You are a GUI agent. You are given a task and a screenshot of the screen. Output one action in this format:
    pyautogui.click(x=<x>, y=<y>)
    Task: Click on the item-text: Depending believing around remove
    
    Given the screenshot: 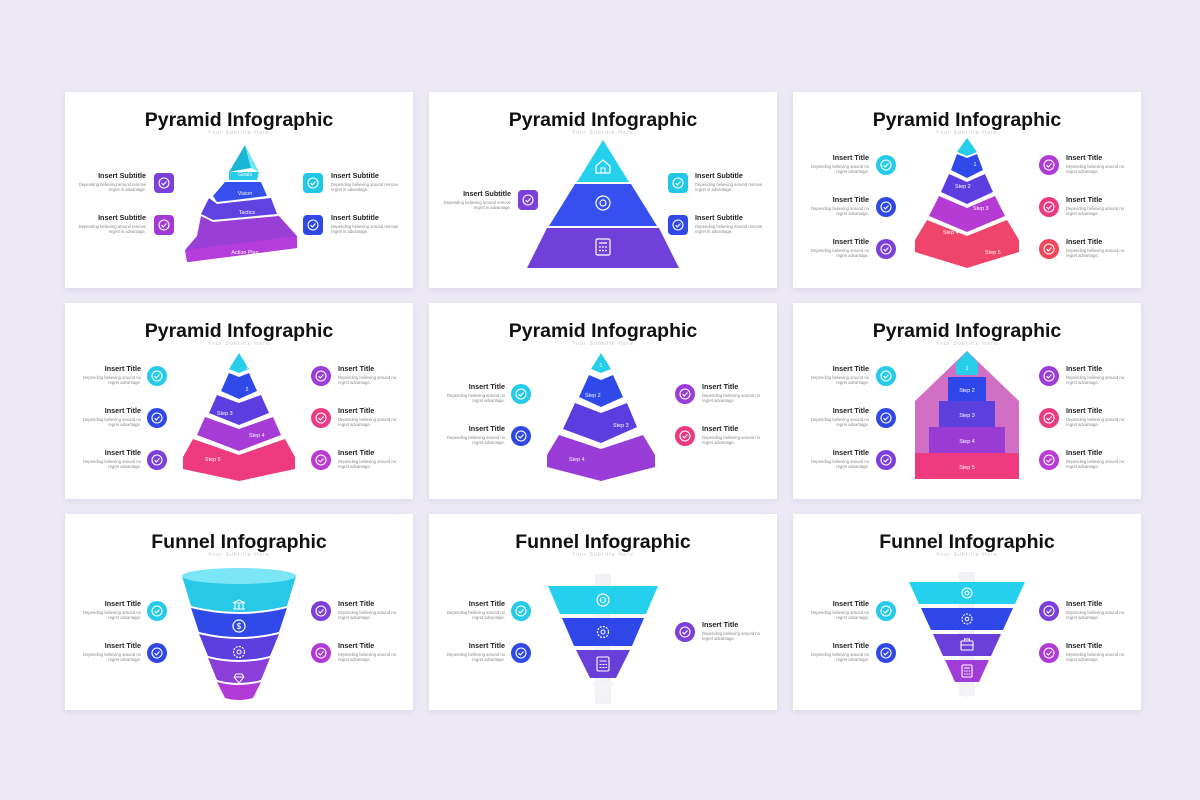 What is the action you would take?
    pyautogui.click(x=729, y=184)
    